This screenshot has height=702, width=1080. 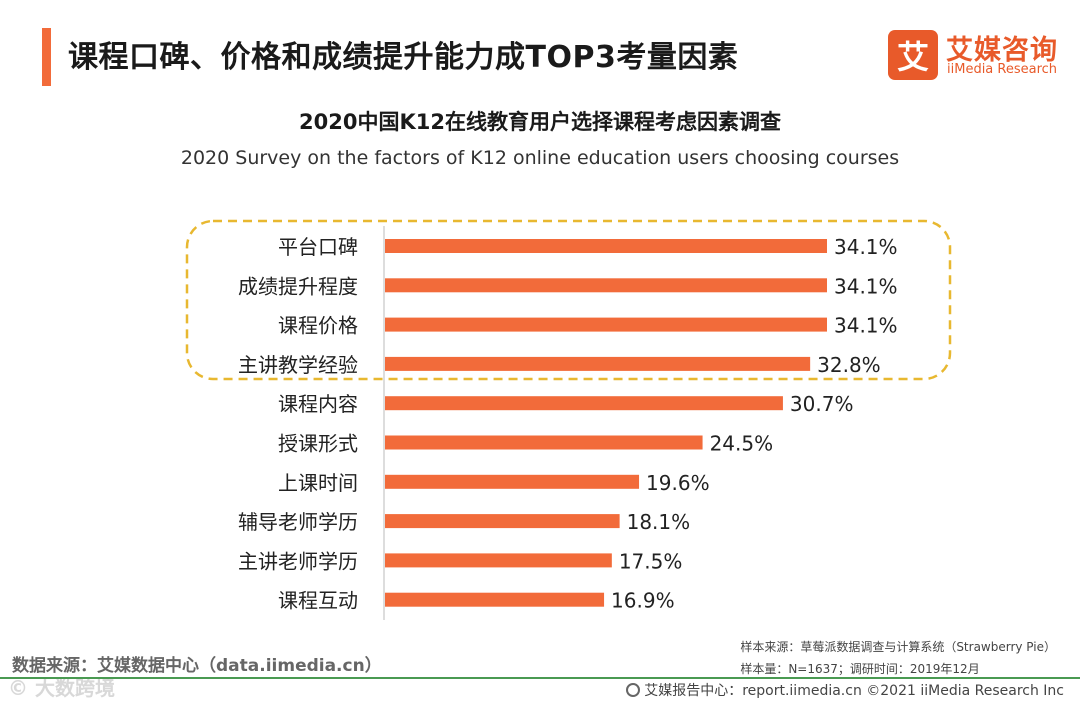 What do you see at coordinates (633, 690) in the screenshot?
I see `globe-icon` at bounding box center [633, 690].